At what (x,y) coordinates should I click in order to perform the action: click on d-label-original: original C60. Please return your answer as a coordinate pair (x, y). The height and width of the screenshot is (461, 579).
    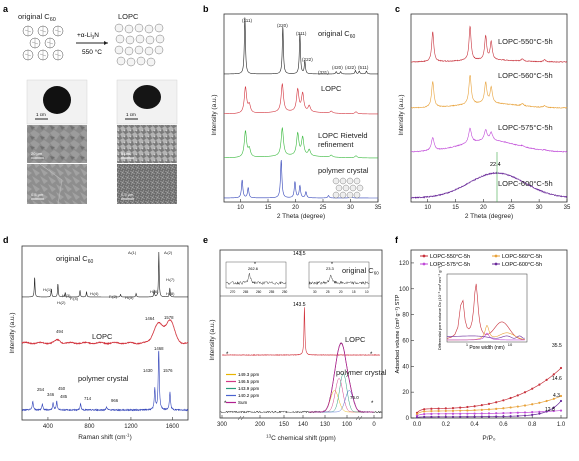
    Looking at the image, I should click on (74, 259).